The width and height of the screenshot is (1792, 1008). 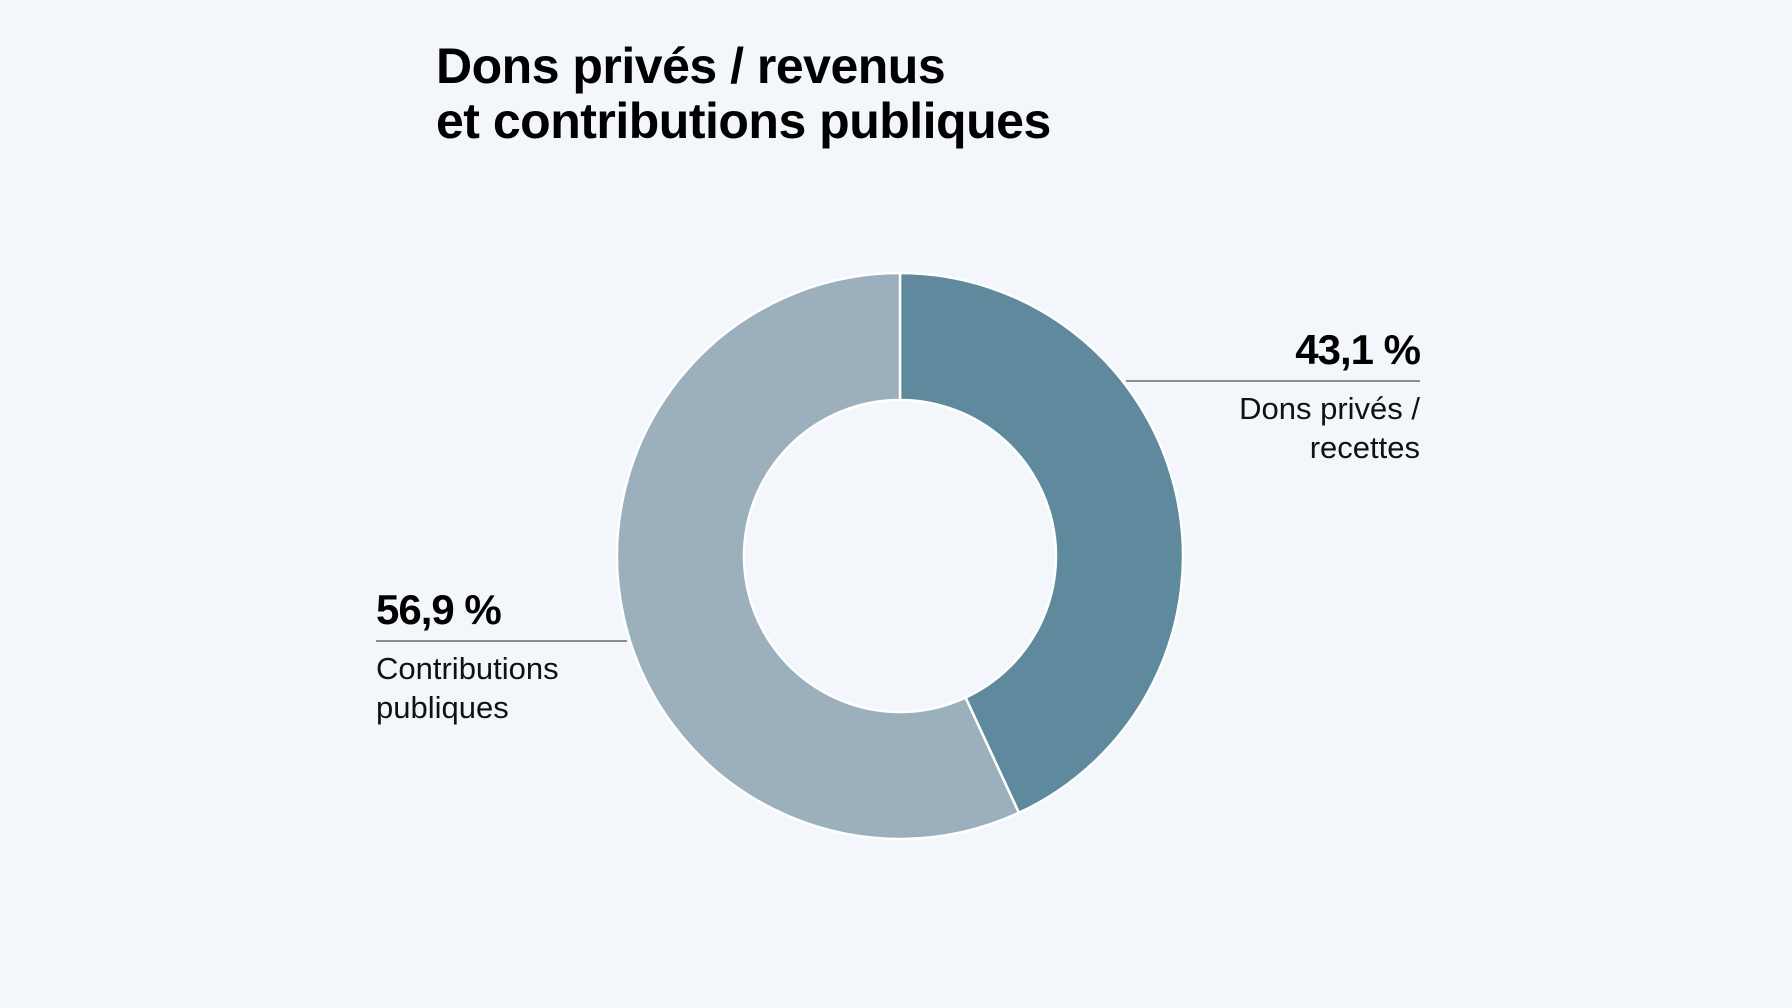 I want to click on chart-title-line-1: Dons privés / revenus, so click(x=690, y=66).